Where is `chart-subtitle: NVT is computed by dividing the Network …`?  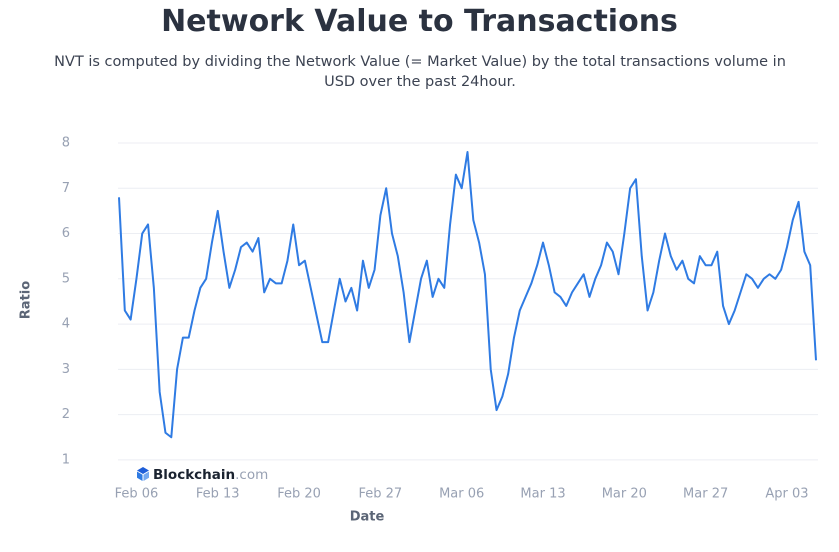 chart-subtitle: NVT is computed by dividing the Network … is located at coordinates (420, 72).